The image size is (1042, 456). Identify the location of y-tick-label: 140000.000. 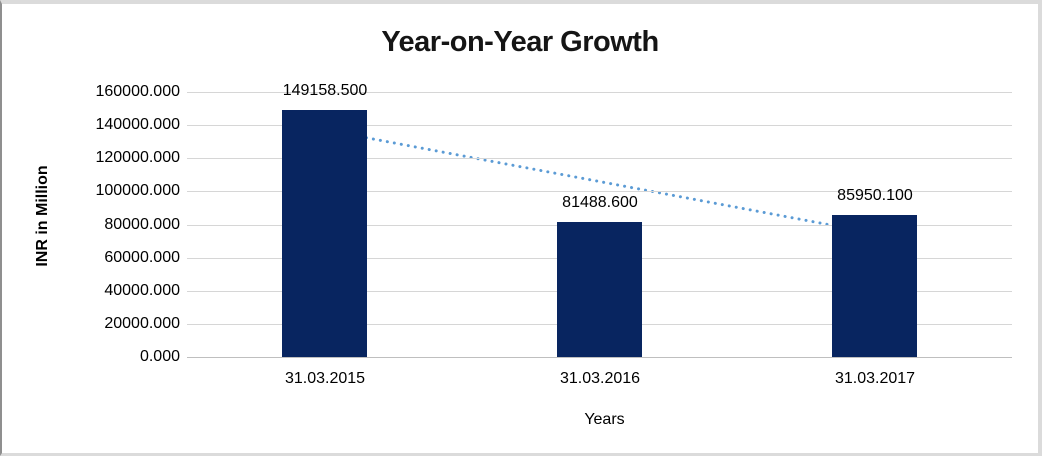
(137, 124).